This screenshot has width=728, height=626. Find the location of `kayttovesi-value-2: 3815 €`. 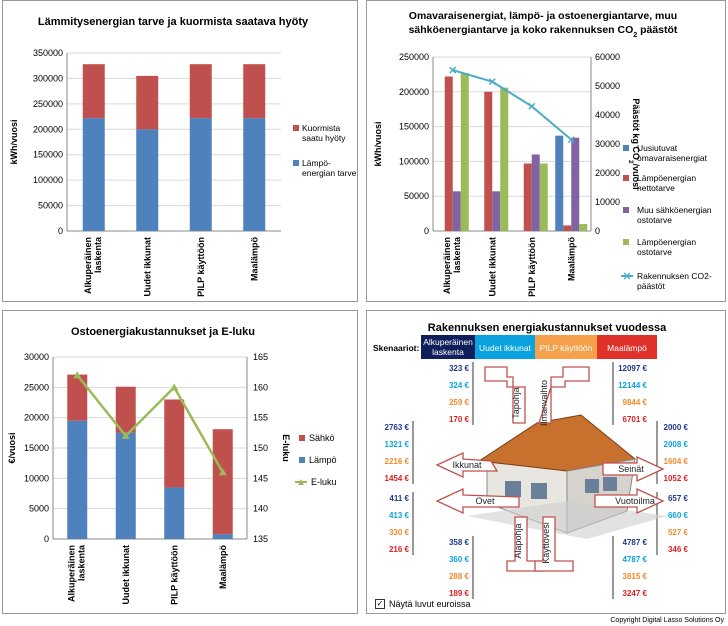

kayttovesi-value-2: 3815 € is located at coordinates (635, 576).